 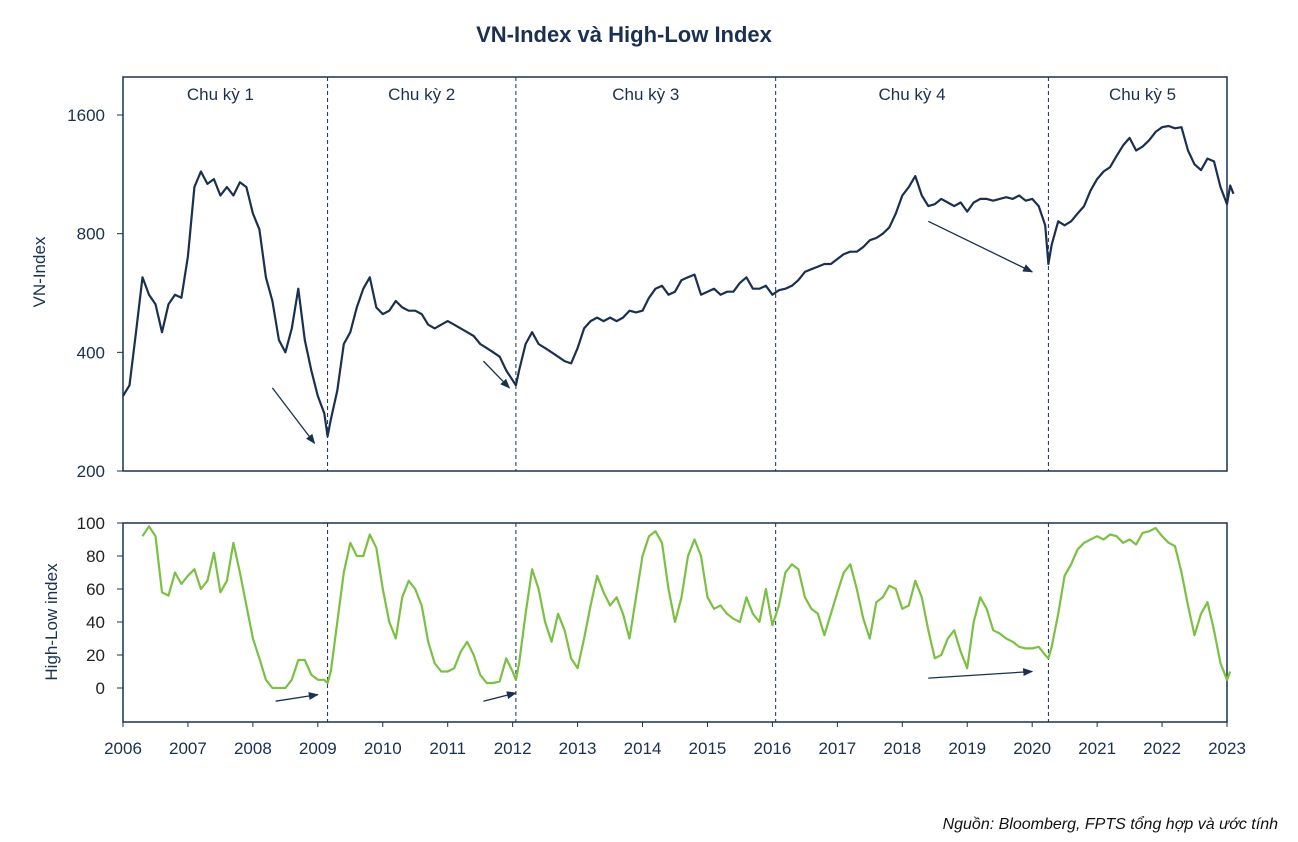 I want to click on x-tick-label: 2020, so click(x=1032, y=748).